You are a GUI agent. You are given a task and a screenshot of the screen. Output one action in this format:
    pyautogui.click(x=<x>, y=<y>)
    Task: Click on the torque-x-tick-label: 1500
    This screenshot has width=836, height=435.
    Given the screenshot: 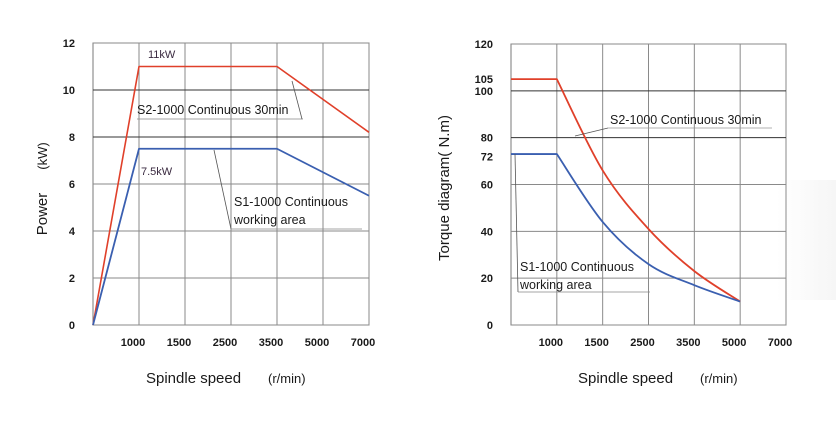 What is the action you would take?
    pyautogui.click(x=596, y=343)
    